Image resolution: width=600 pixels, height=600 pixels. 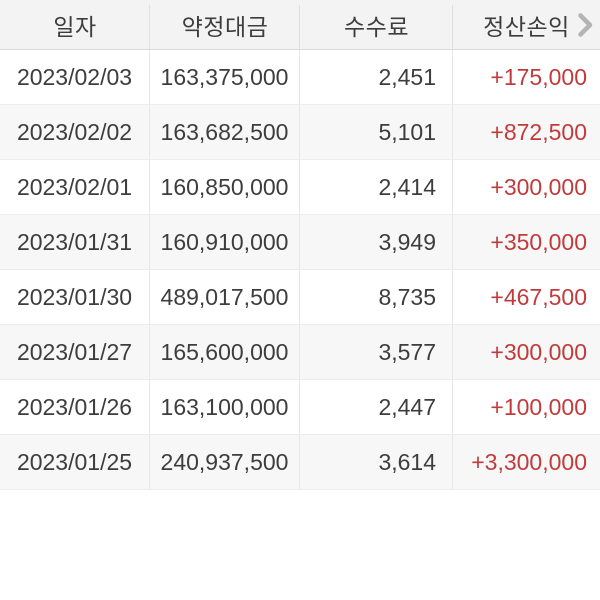 I want to click on fee-cell: 3,949, so click(x=376, y=242).